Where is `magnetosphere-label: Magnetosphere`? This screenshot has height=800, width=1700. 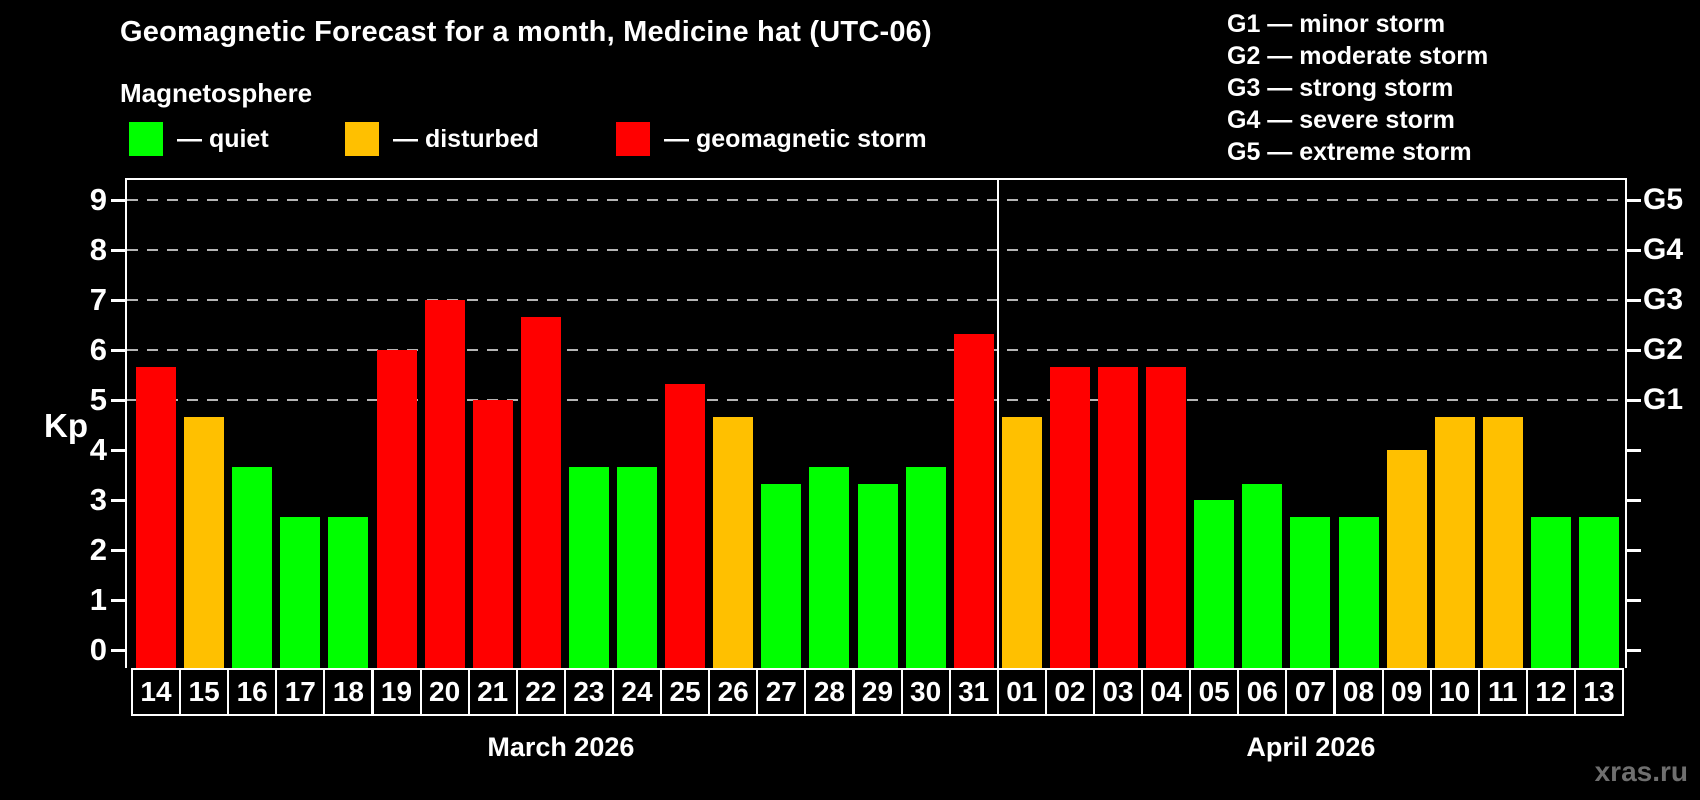 magnetosphere-label: Magnetosphere is located at coordinates (216, 93).